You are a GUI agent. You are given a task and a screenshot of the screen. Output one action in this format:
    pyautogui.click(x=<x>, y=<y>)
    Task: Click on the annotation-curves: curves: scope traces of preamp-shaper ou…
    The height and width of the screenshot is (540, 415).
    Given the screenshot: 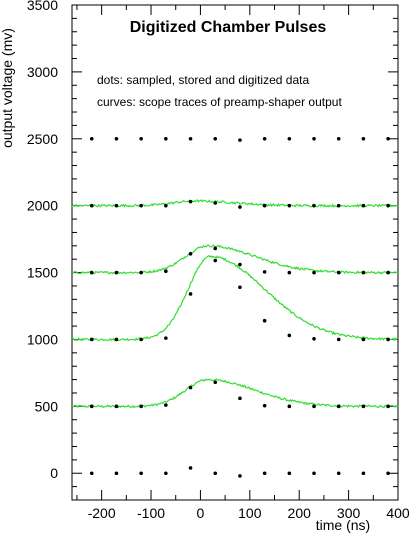 What is the action you would take?
    pyautogui.click(x=219, y=102)
    